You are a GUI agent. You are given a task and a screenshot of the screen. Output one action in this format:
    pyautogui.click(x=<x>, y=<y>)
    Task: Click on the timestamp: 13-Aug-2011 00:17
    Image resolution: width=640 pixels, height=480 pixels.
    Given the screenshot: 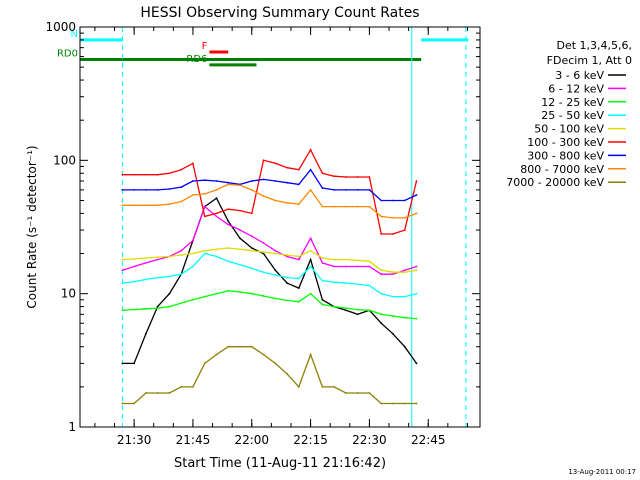 What is the action you would take?
    pyautogui.click(x=602, y=472)
    